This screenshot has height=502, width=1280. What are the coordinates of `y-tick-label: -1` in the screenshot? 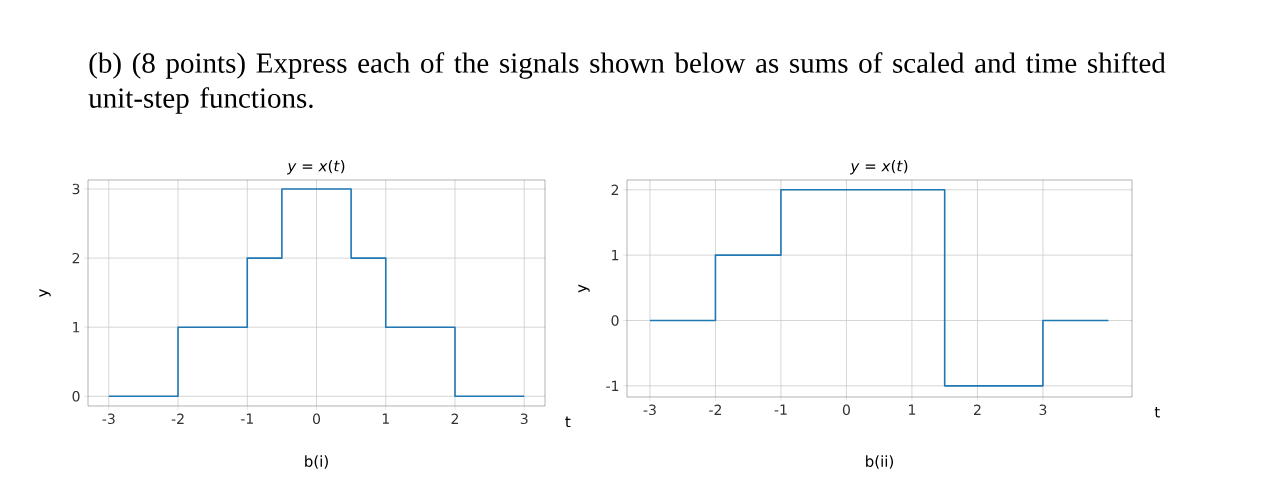 It's located at (612, 385).